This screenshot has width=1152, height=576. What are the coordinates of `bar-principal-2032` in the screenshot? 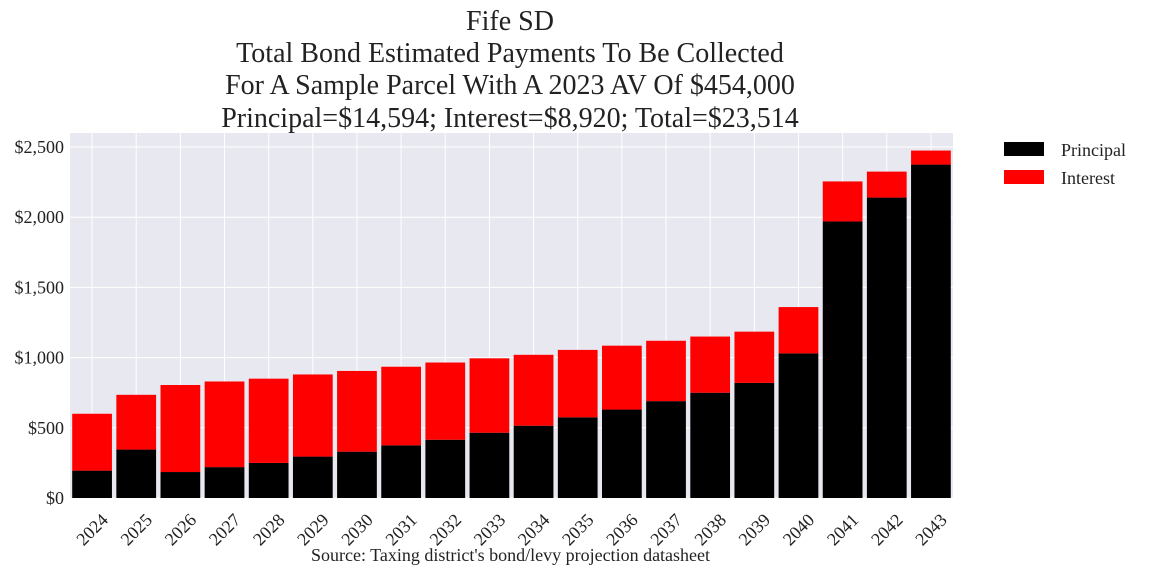 It's located at (445, 468).